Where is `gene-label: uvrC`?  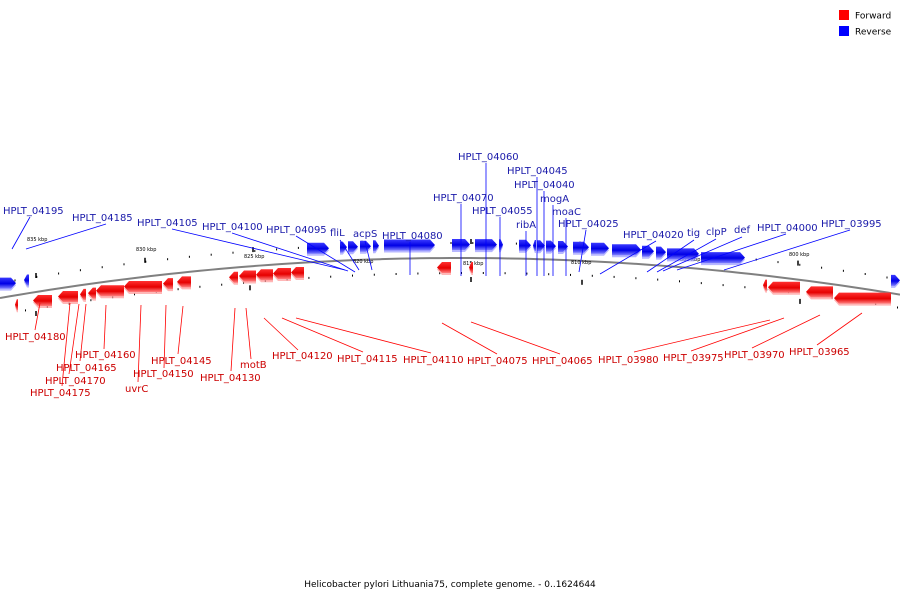 gene-label: uvrC is located at coordinates (136, 389).